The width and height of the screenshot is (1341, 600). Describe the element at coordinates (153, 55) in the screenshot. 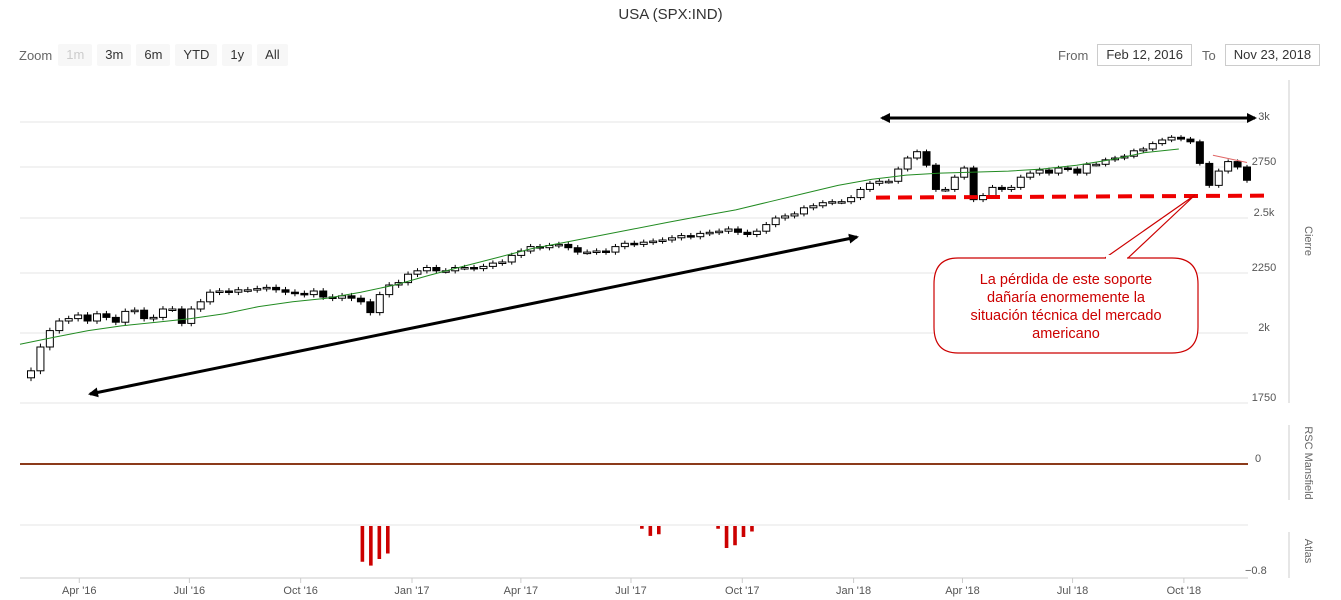

I see `zoom-6m-button: 6m` at that location.